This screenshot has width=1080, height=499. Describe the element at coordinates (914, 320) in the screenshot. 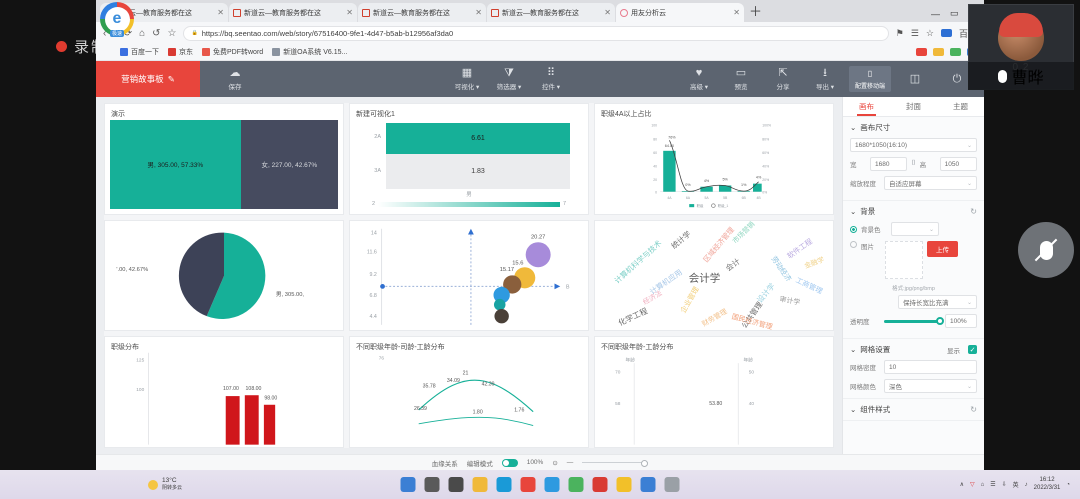

I see `opacity-slider` at that location.